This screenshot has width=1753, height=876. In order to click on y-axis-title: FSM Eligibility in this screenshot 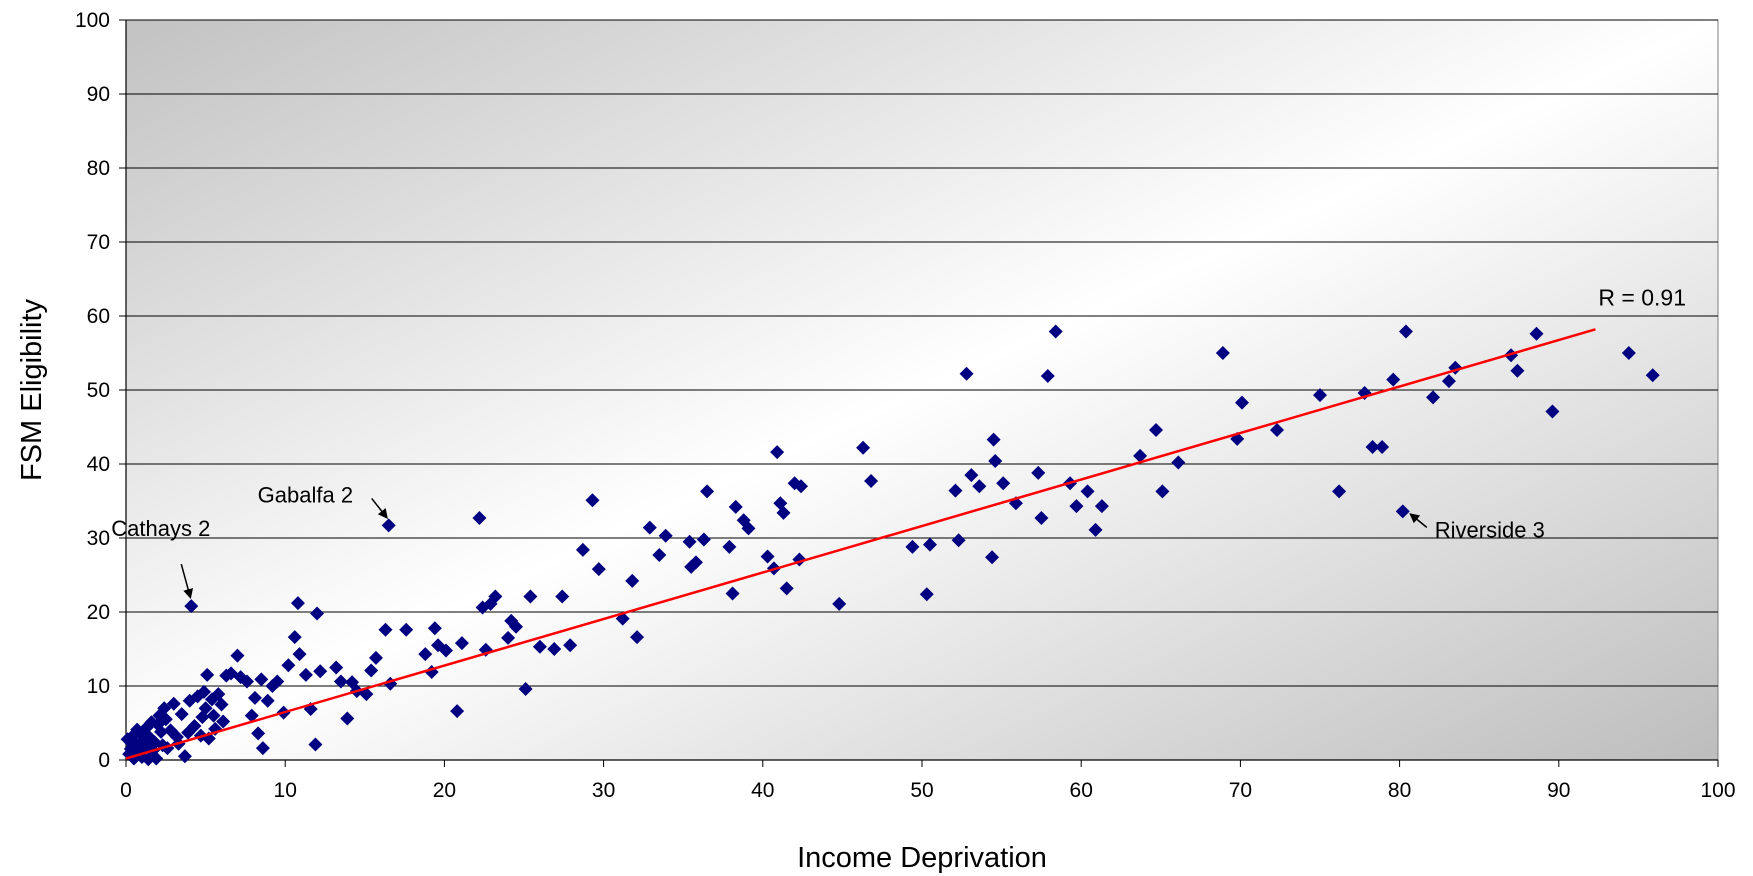, I will do `click(32, 389)`.